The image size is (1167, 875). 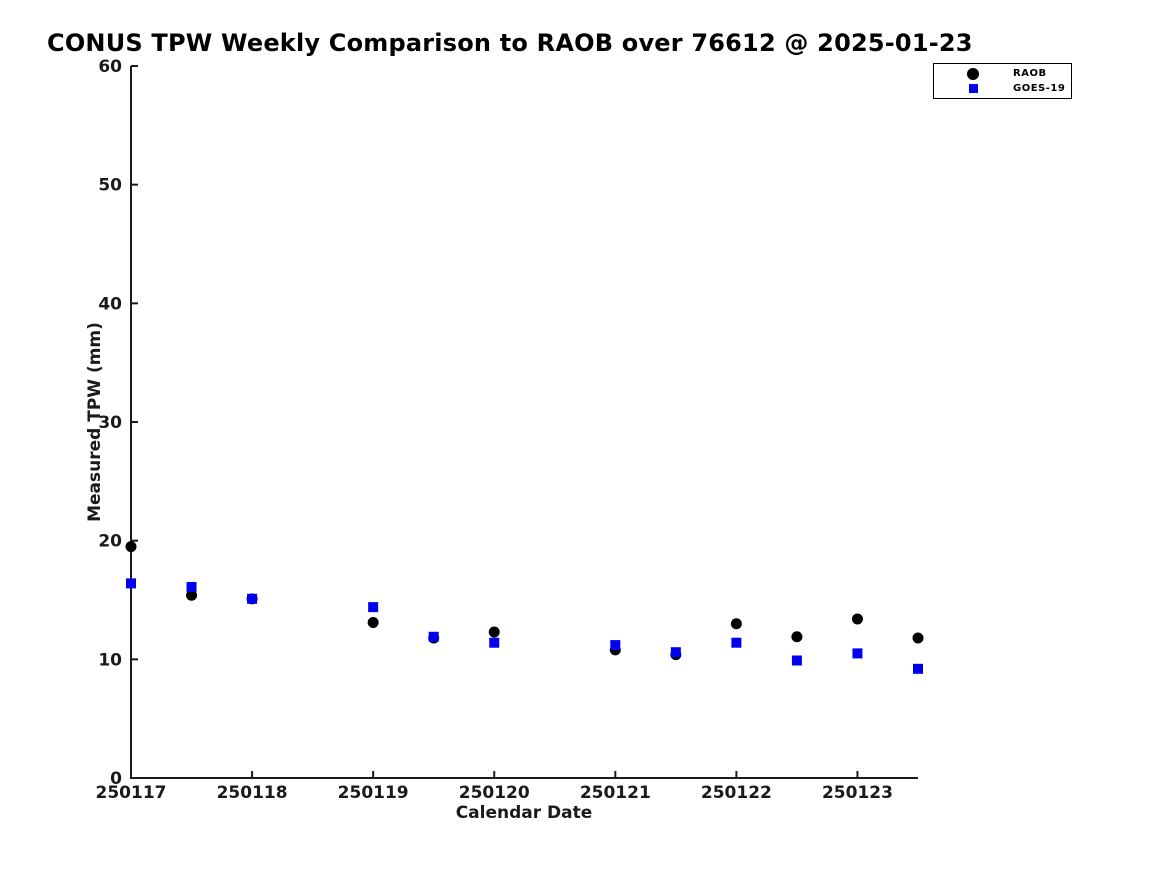 I want to click on x-tick-label: 250121, so click(x=615, y=793).